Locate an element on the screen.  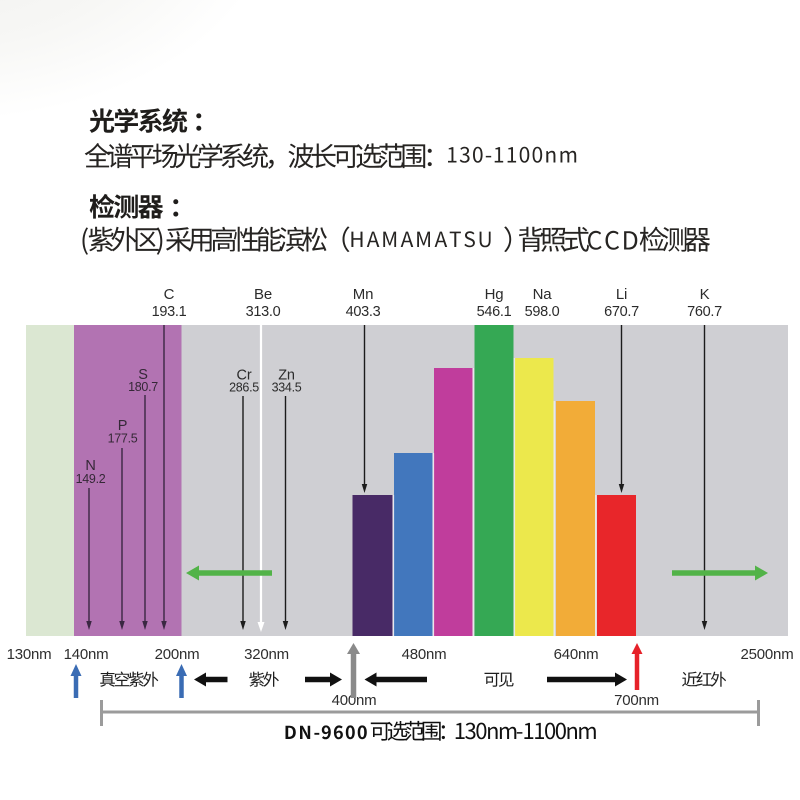
svg-text: K is located at coordinates (705, 294).